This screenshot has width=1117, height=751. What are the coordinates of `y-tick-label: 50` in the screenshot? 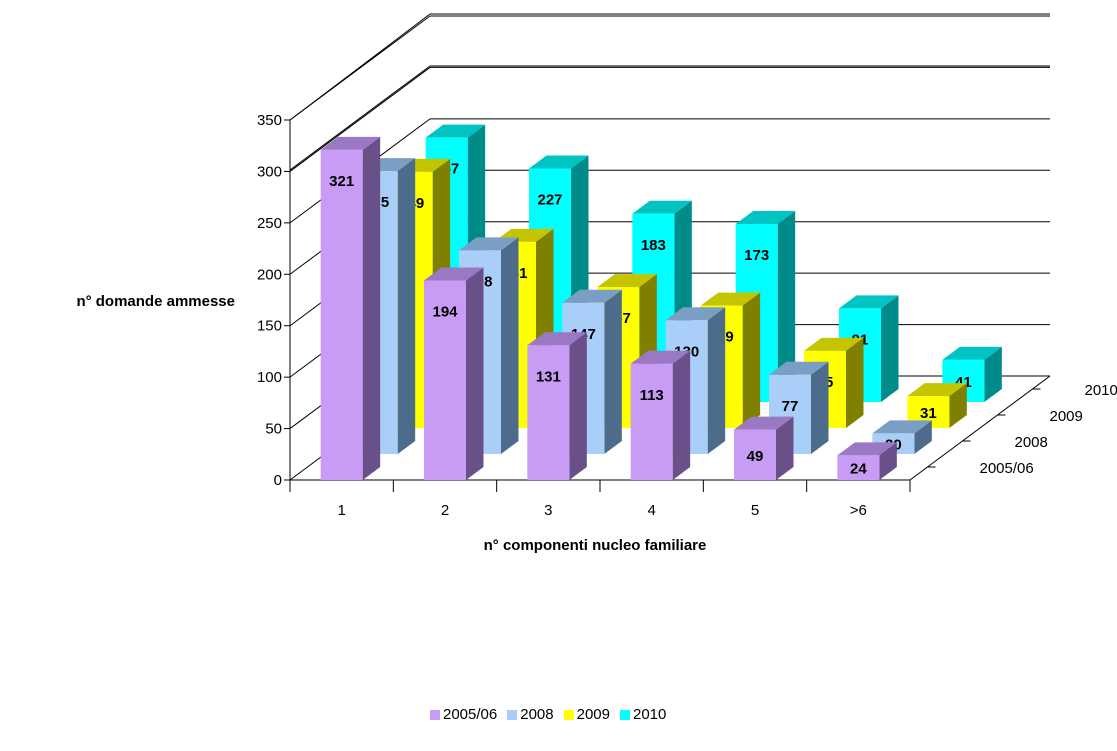 It's located at (273, 429).